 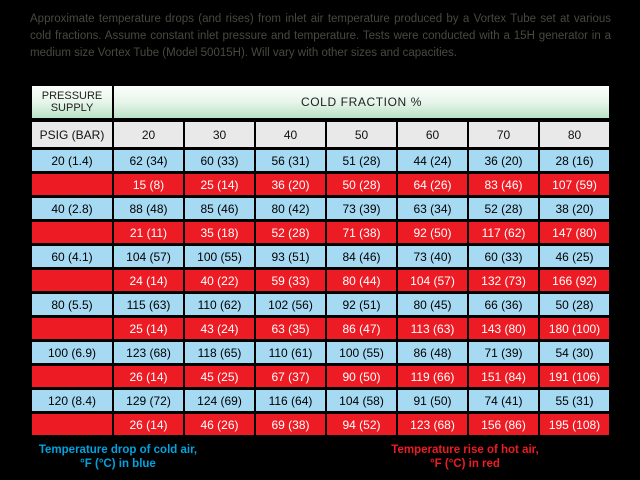 What do you see at coordinates (503, 304) in the screenshot?
I see `temp-cell: 66 (36)` at bounding box center [503, 304].